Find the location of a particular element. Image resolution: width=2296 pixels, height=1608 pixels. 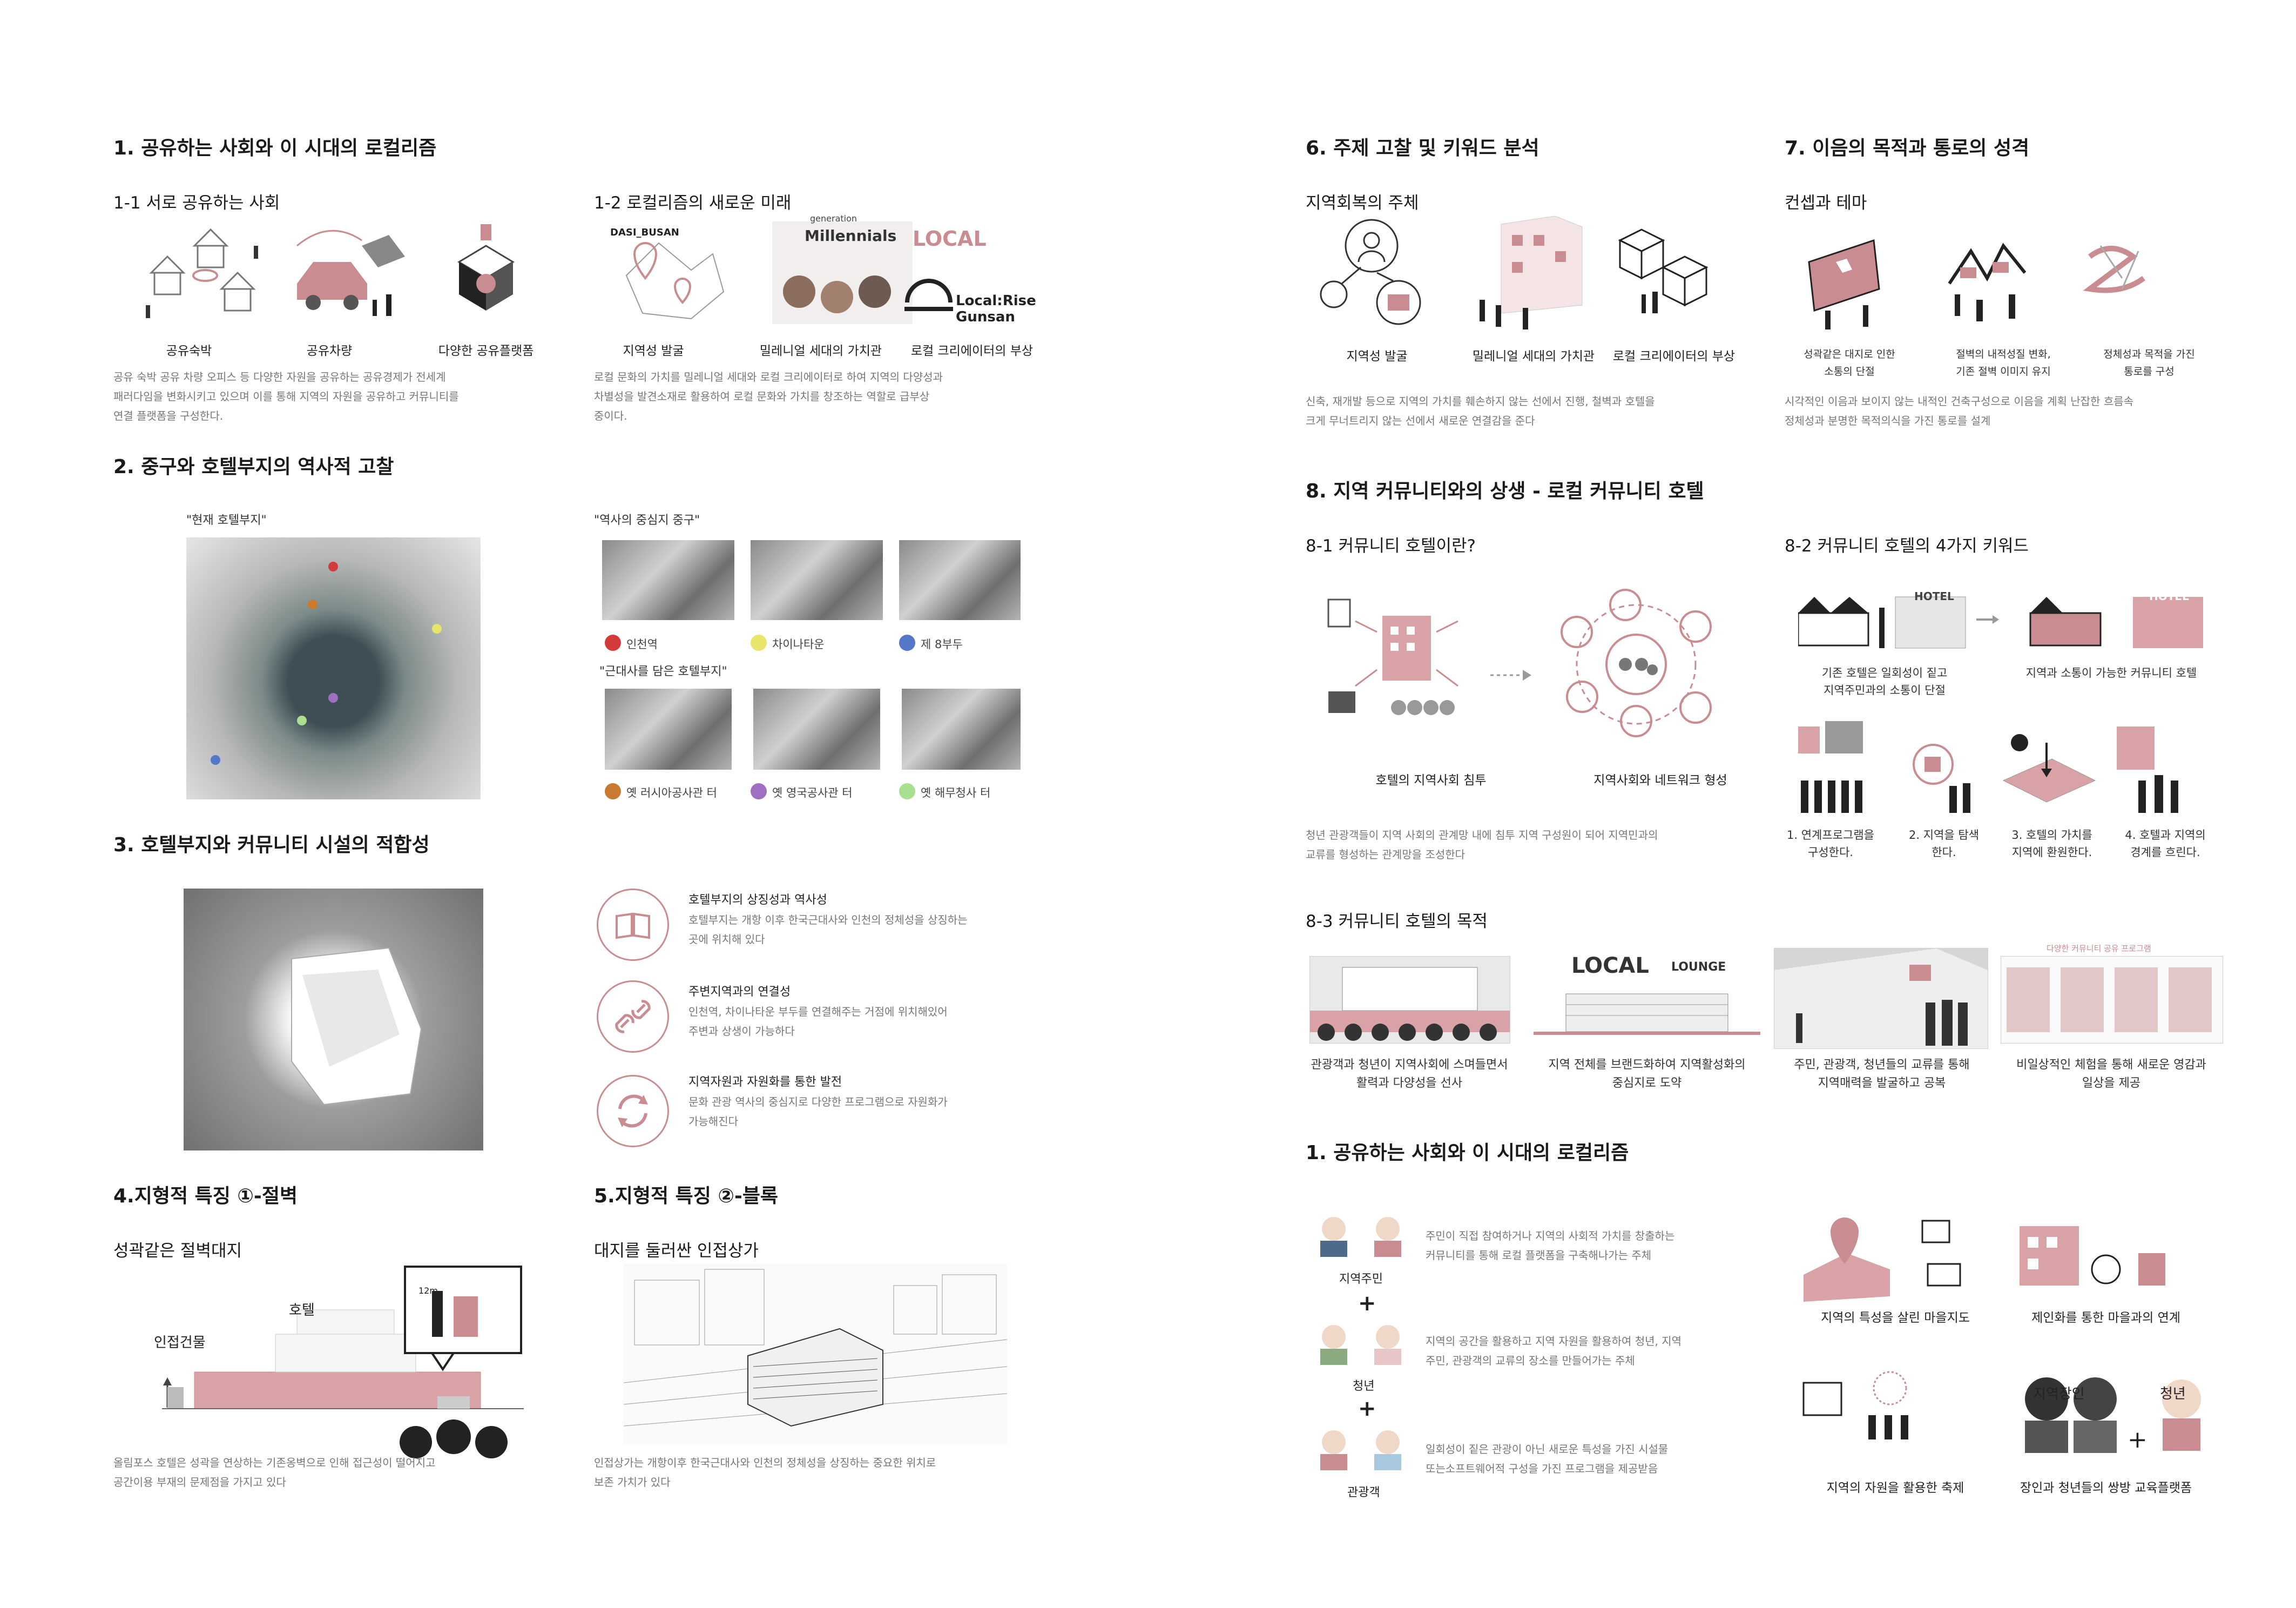

icon2-label-1: 밀레니얼 세대의 가치관 is located at coordinates (820, 351).